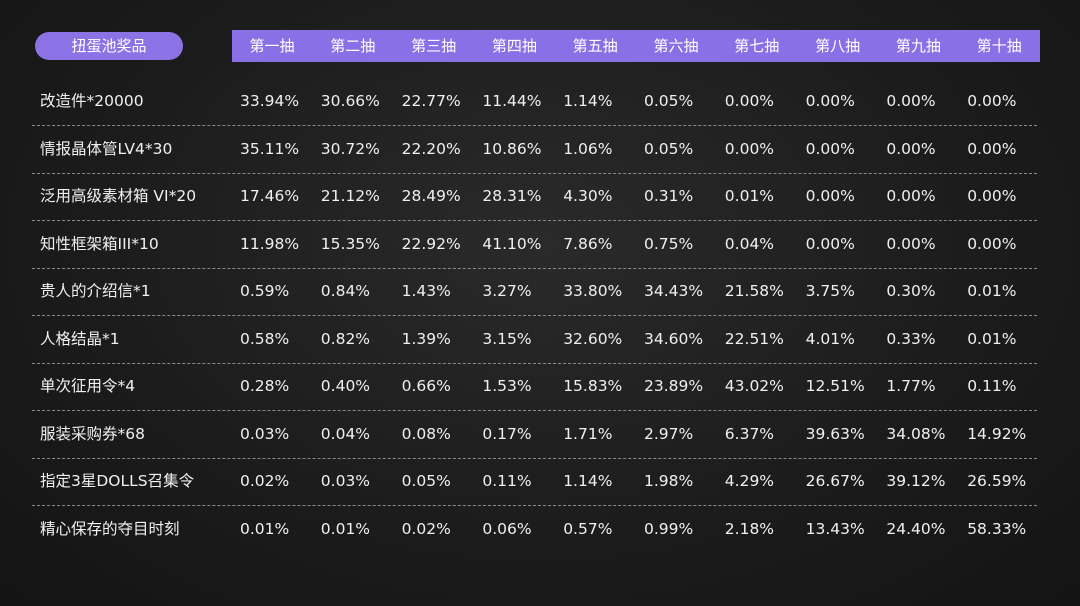 The width and height of the screenshot is (1080, 606). I want to click on probability: 32.60%, so click(593, 338).